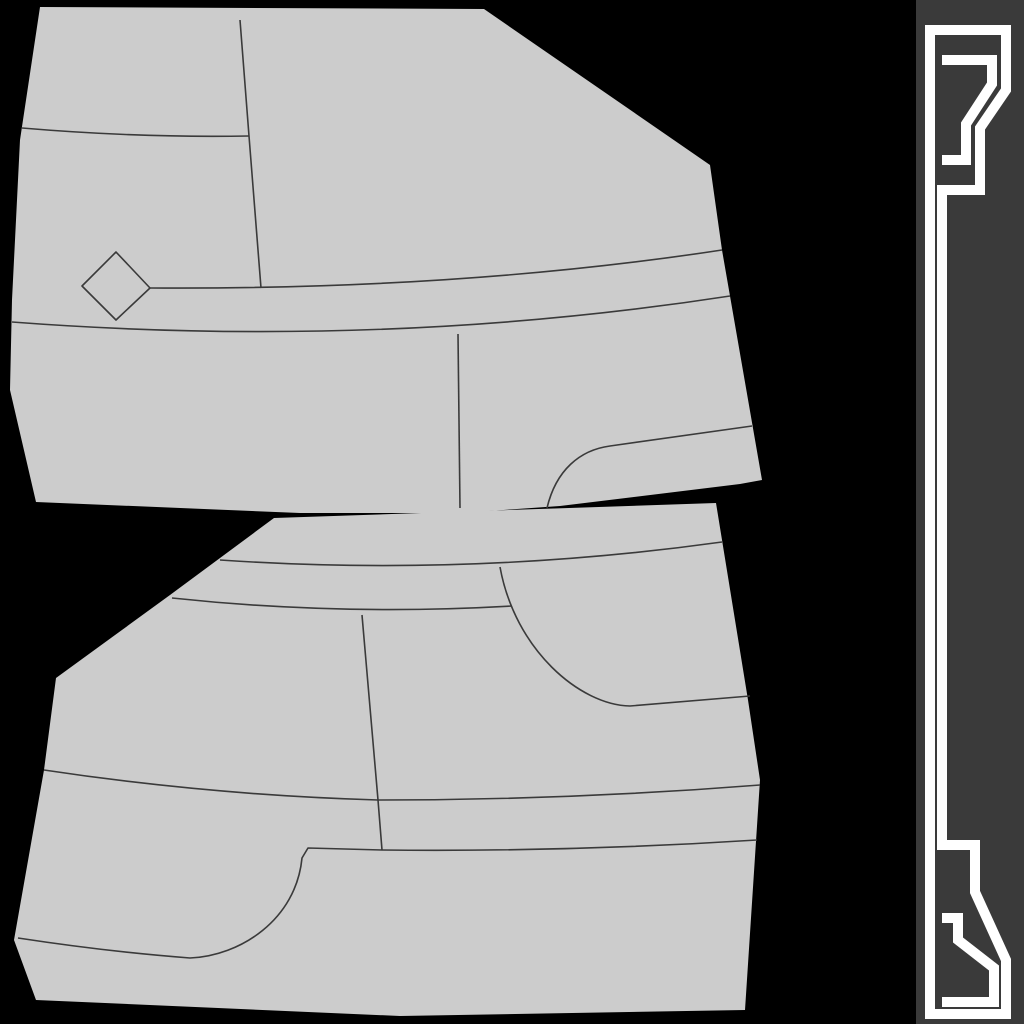 The height and width of the screenshot is (1024, 1024). What do you see at coordinates (569, 845) in the screenshot?
I see `lower-seam-band-bottom` at bounding box center [569, 845].